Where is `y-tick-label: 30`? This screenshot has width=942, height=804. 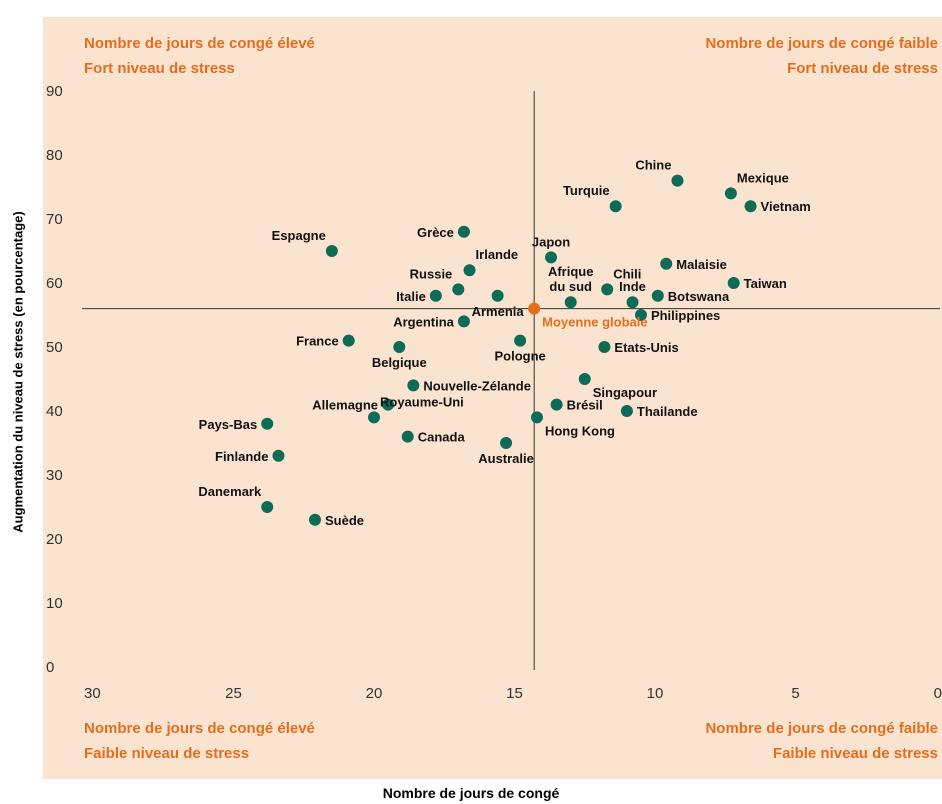 y-tick-label: 30 is located at coordinates (54, 475).